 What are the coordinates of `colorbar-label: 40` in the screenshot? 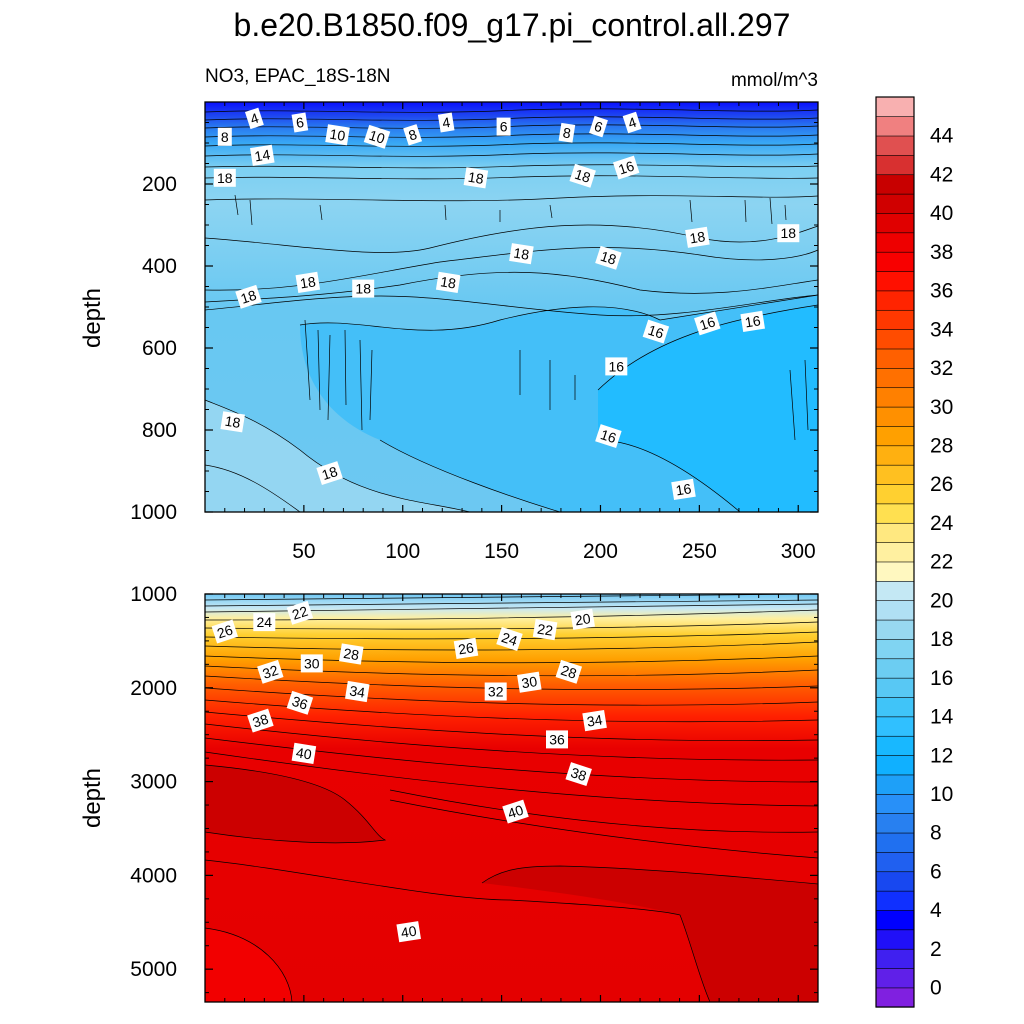 It's located at (941, 213).